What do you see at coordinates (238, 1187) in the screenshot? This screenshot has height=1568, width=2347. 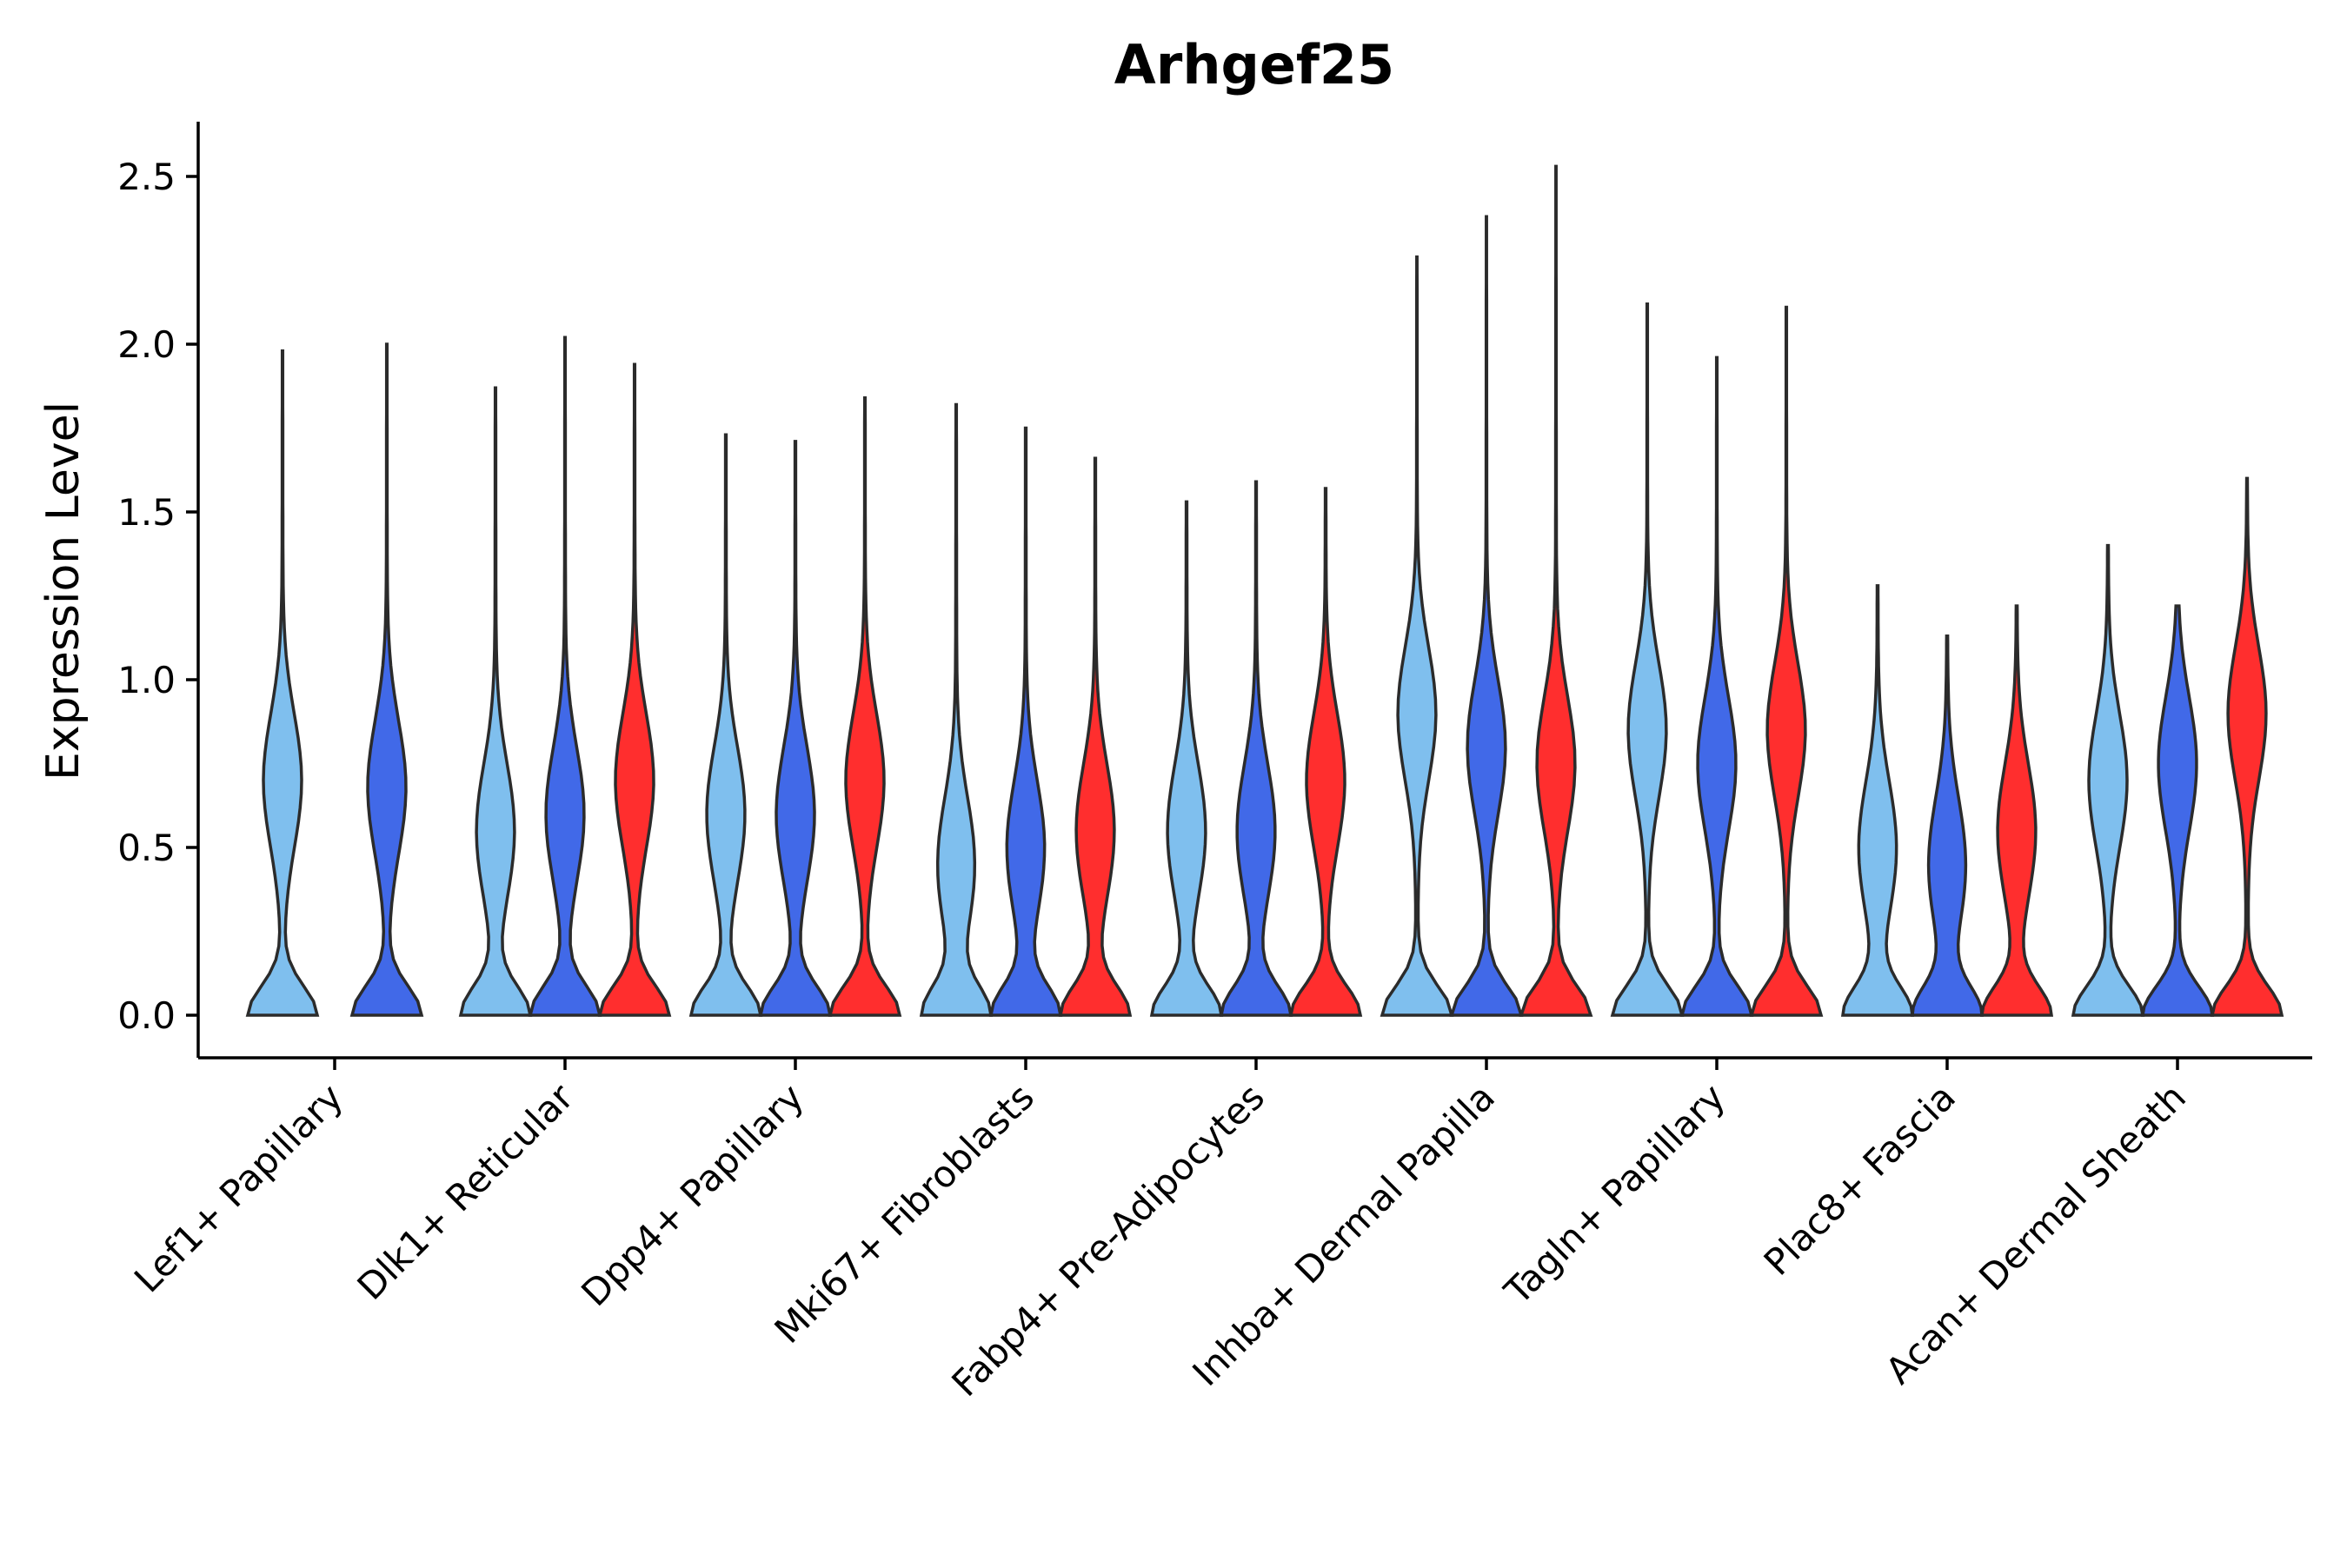 I see `x-tick-label: Lef1+ Papillary` at bounding box center [238, 1187].